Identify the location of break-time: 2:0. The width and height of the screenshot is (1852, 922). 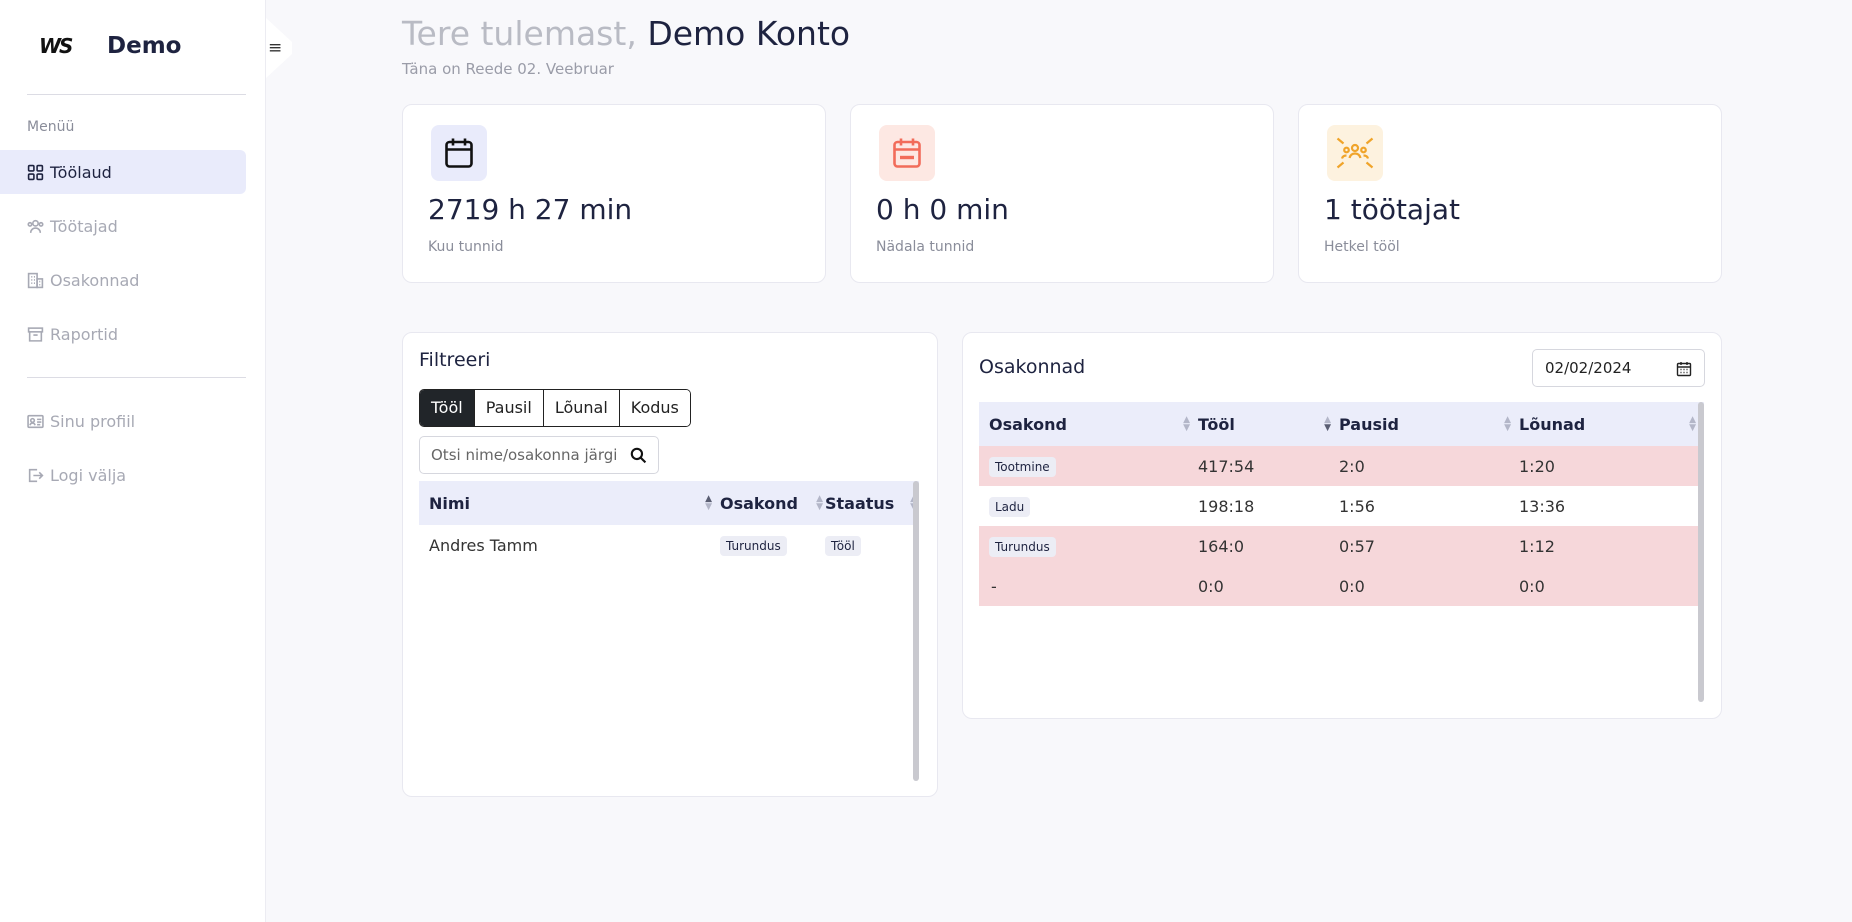
(1429, 466).